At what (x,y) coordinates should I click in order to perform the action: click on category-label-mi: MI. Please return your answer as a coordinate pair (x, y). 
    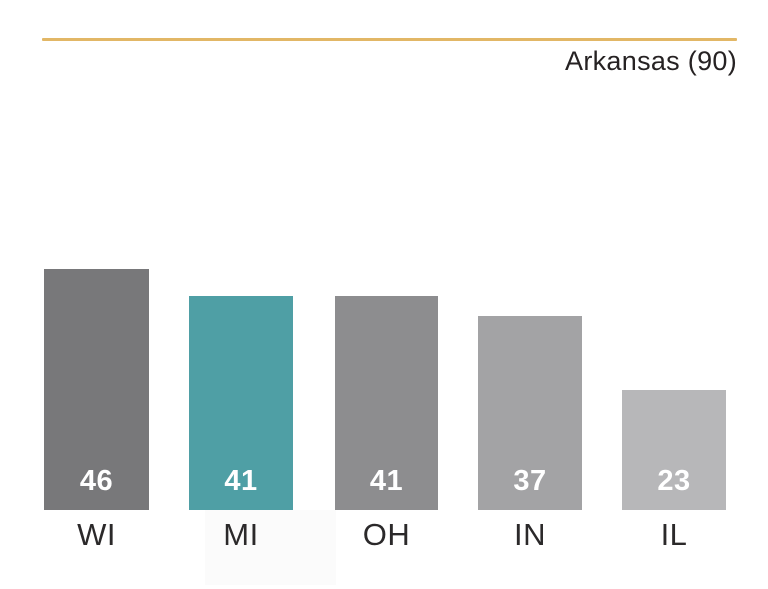
    Looking at the image, I should click on (241, 534).